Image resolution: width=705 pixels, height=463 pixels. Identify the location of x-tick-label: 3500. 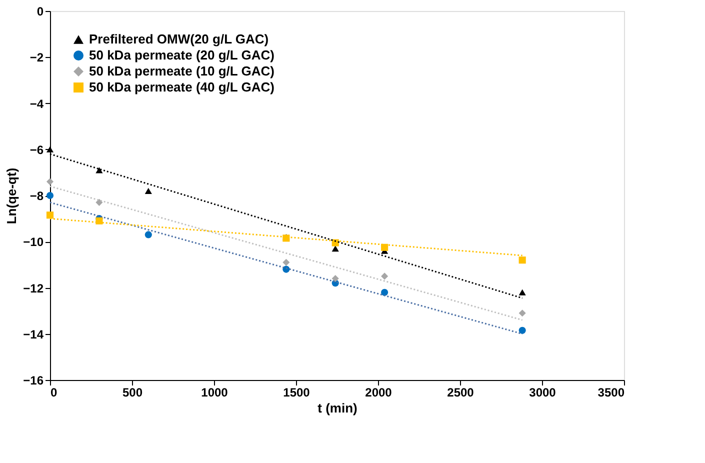
(611, 393).